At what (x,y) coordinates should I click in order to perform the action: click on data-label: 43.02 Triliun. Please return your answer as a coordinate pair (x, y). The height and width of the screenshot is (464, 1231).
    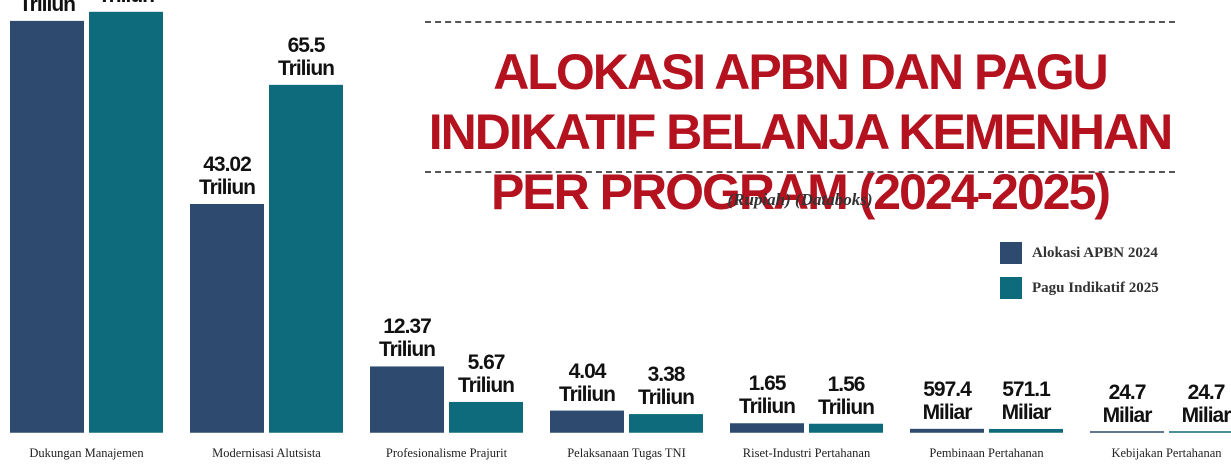
    Looking at the image, I should click on (227, 176).